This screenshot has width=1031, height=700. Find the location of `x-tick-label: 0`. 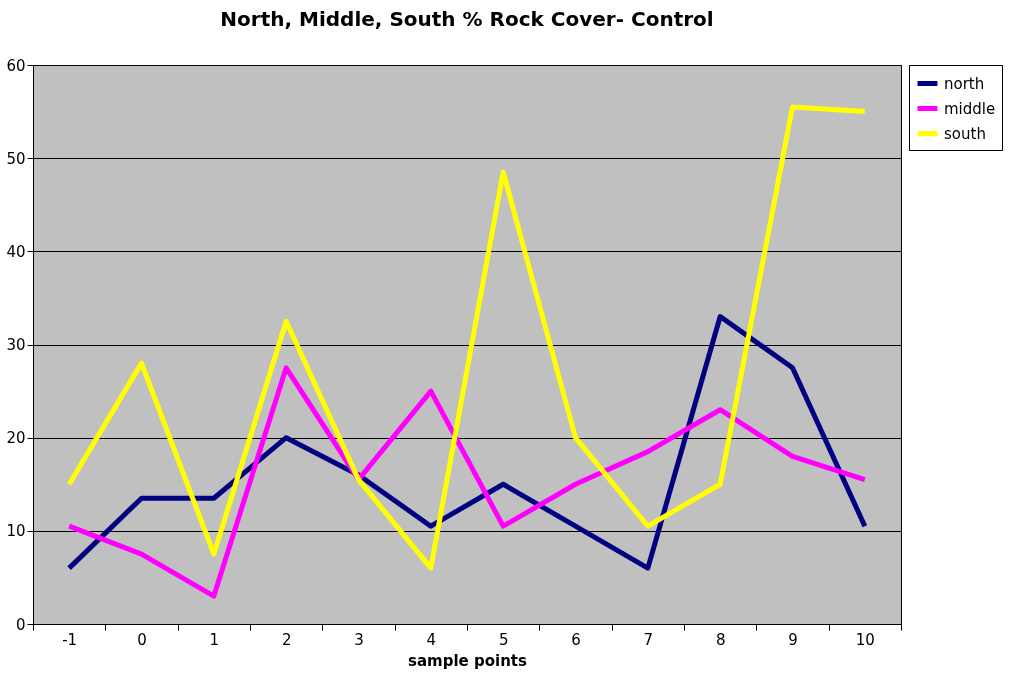

x-tick-label: 0 is located at coordinates (142, 639).